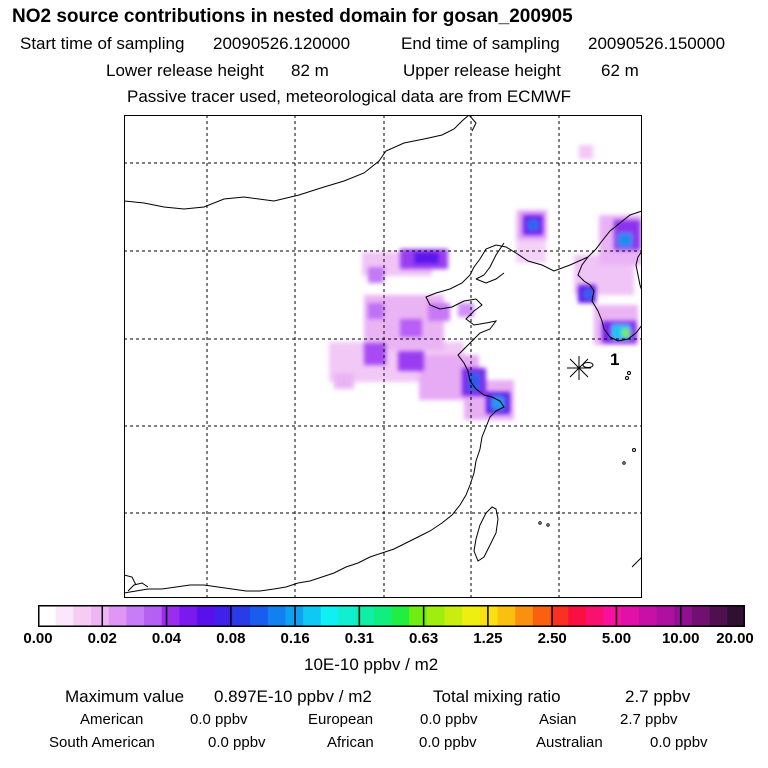 Image resolution: width=768 pixels, height=768 pixels. I want to click on colorbar-tick-label: 0.31, so click(359, 638).